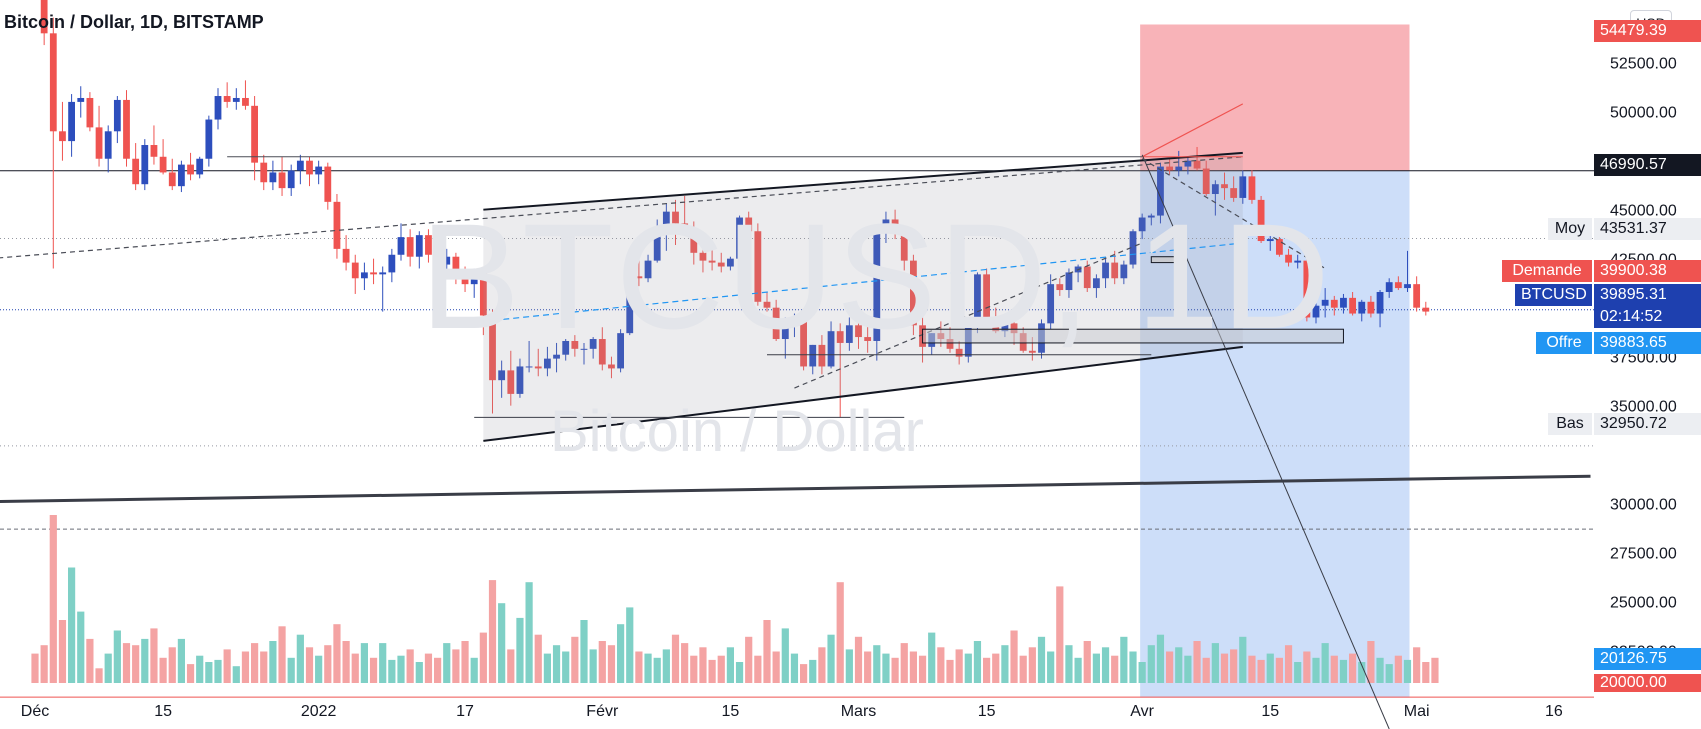 This screenshot has height=729, width=1701. What do you see at coordinates (1647, 343) in the screenshot?
I see `offre-value: 39883.65` at bounding box center [1647, 343].